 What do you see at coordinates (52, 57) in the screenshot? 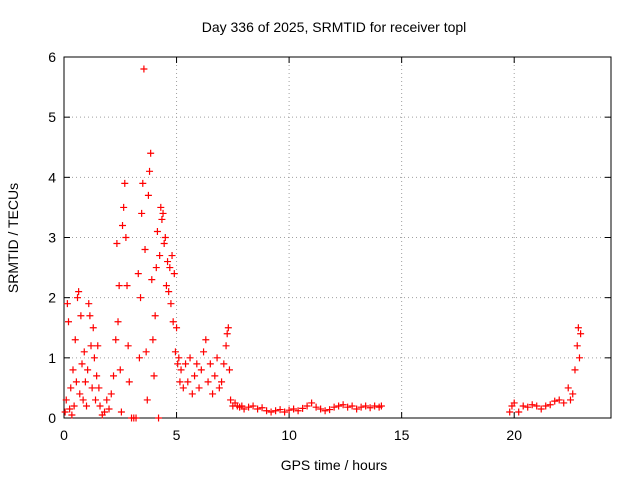
I see `y-tick-label: 6` at bounding box center [52, 57].